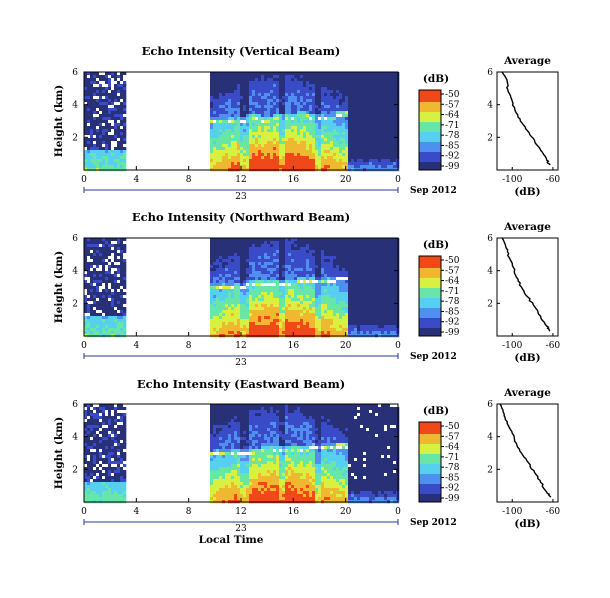 This screenshot has width=610, height=598. What do you see at coordinates (436, 79) in the screenshot?
I see `colorbar-unit: (dB)` at bounding box center [436, 79].